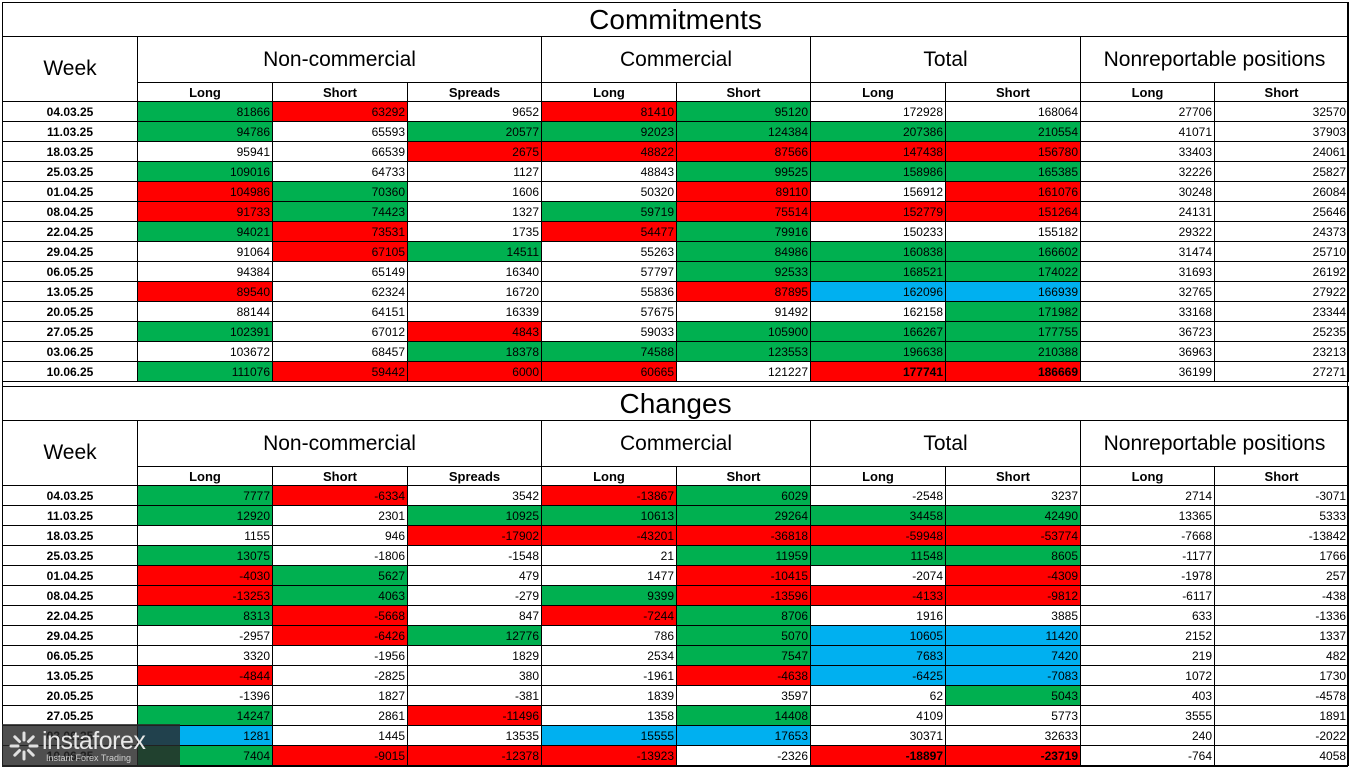  What do you see at coordinates (474, 171) in the screenshot?
I see `value-cell: 1127` at bounding box center [474, 171].